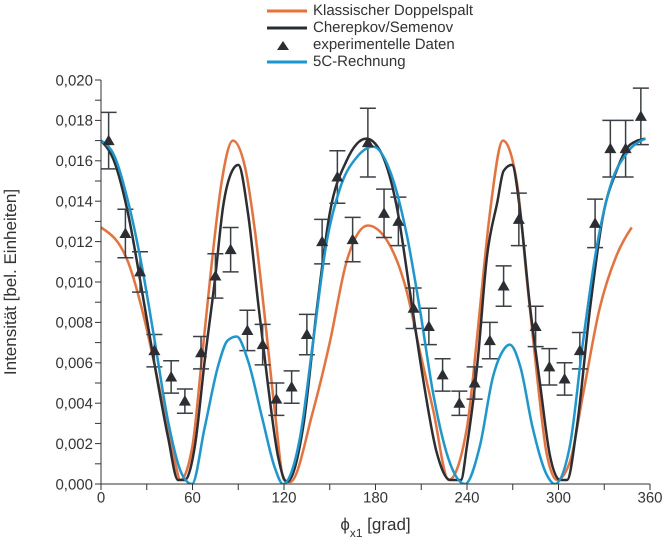  Describe the element at coordinates (74, 121) in the screenshot. I see `y-tick-label: 0,018` at that location.